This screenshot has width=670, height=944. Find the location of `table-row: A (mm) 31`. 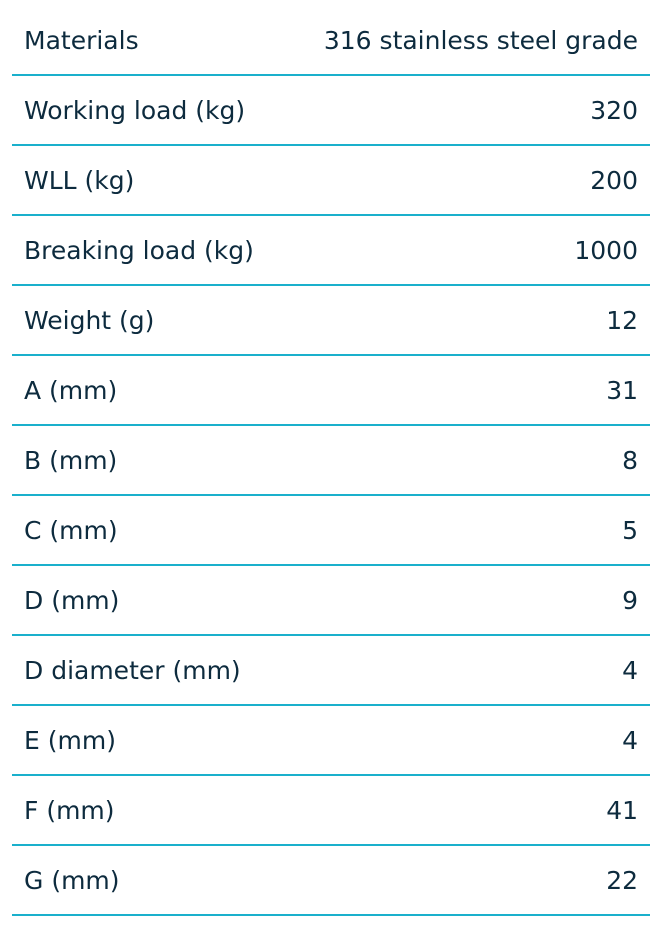

table-row: A (mm) 31 is located at coordinates (331, 390).